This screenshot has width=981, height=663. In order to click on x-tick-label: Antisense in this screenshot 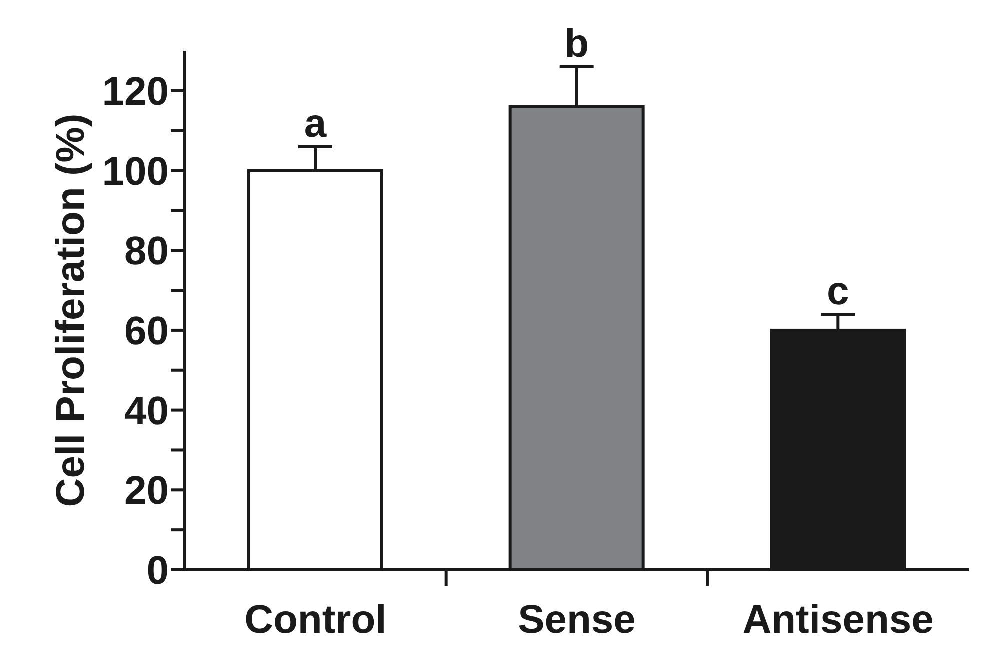, I will do `click(838, 620)`.